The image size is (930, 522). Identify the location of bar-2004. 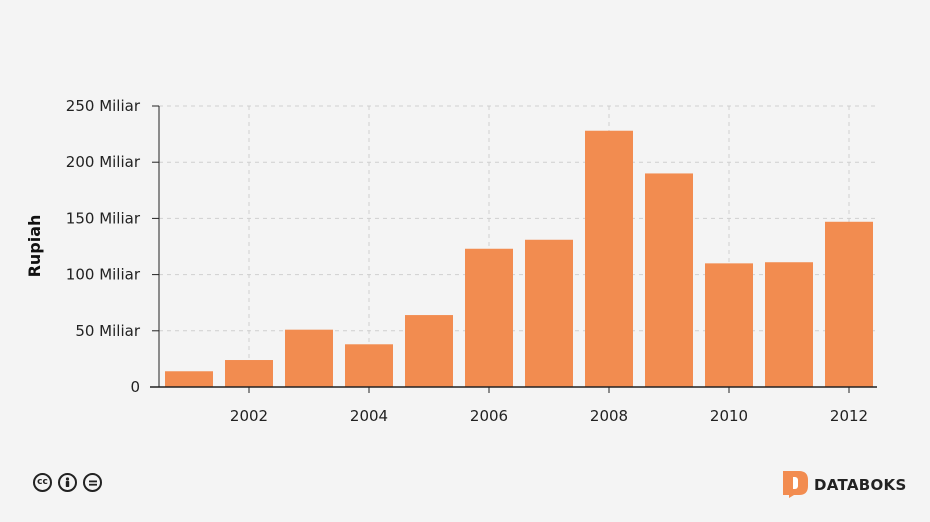
(369, 365).